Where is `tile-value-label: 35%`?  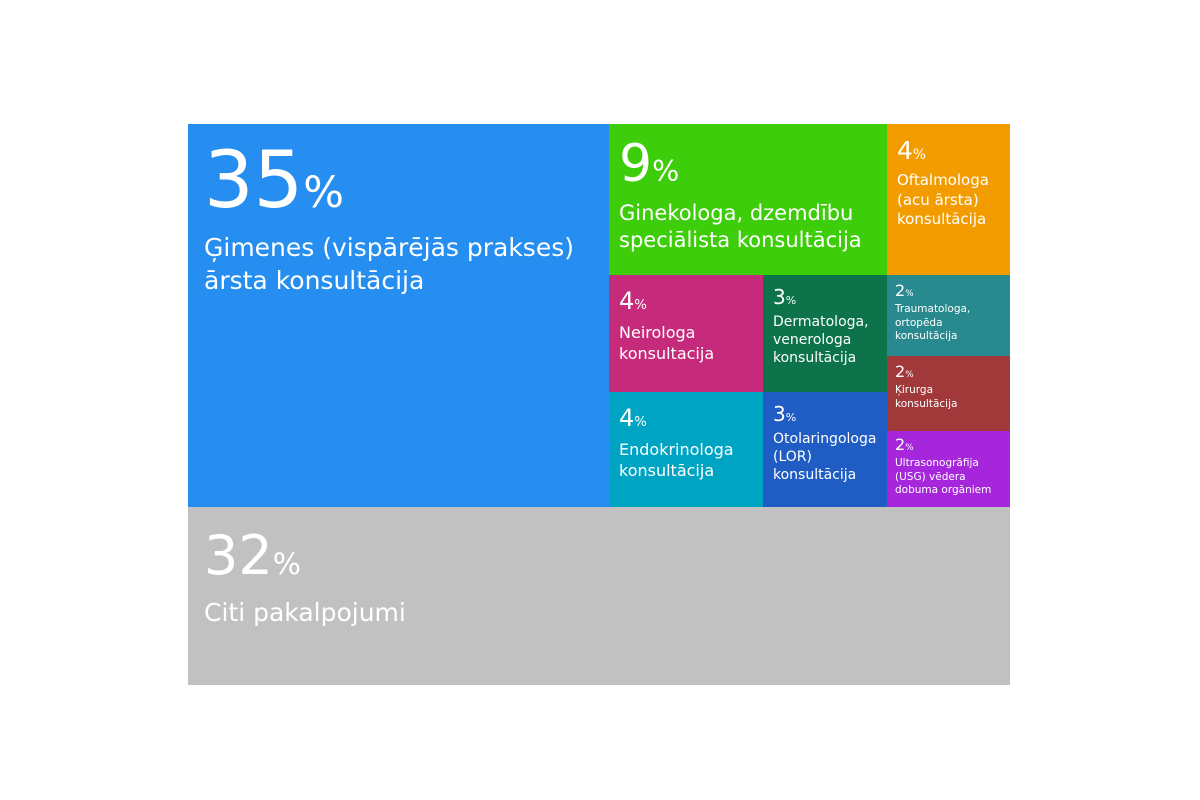 tile-value-label: 35% is located at coordinates (274, 181).